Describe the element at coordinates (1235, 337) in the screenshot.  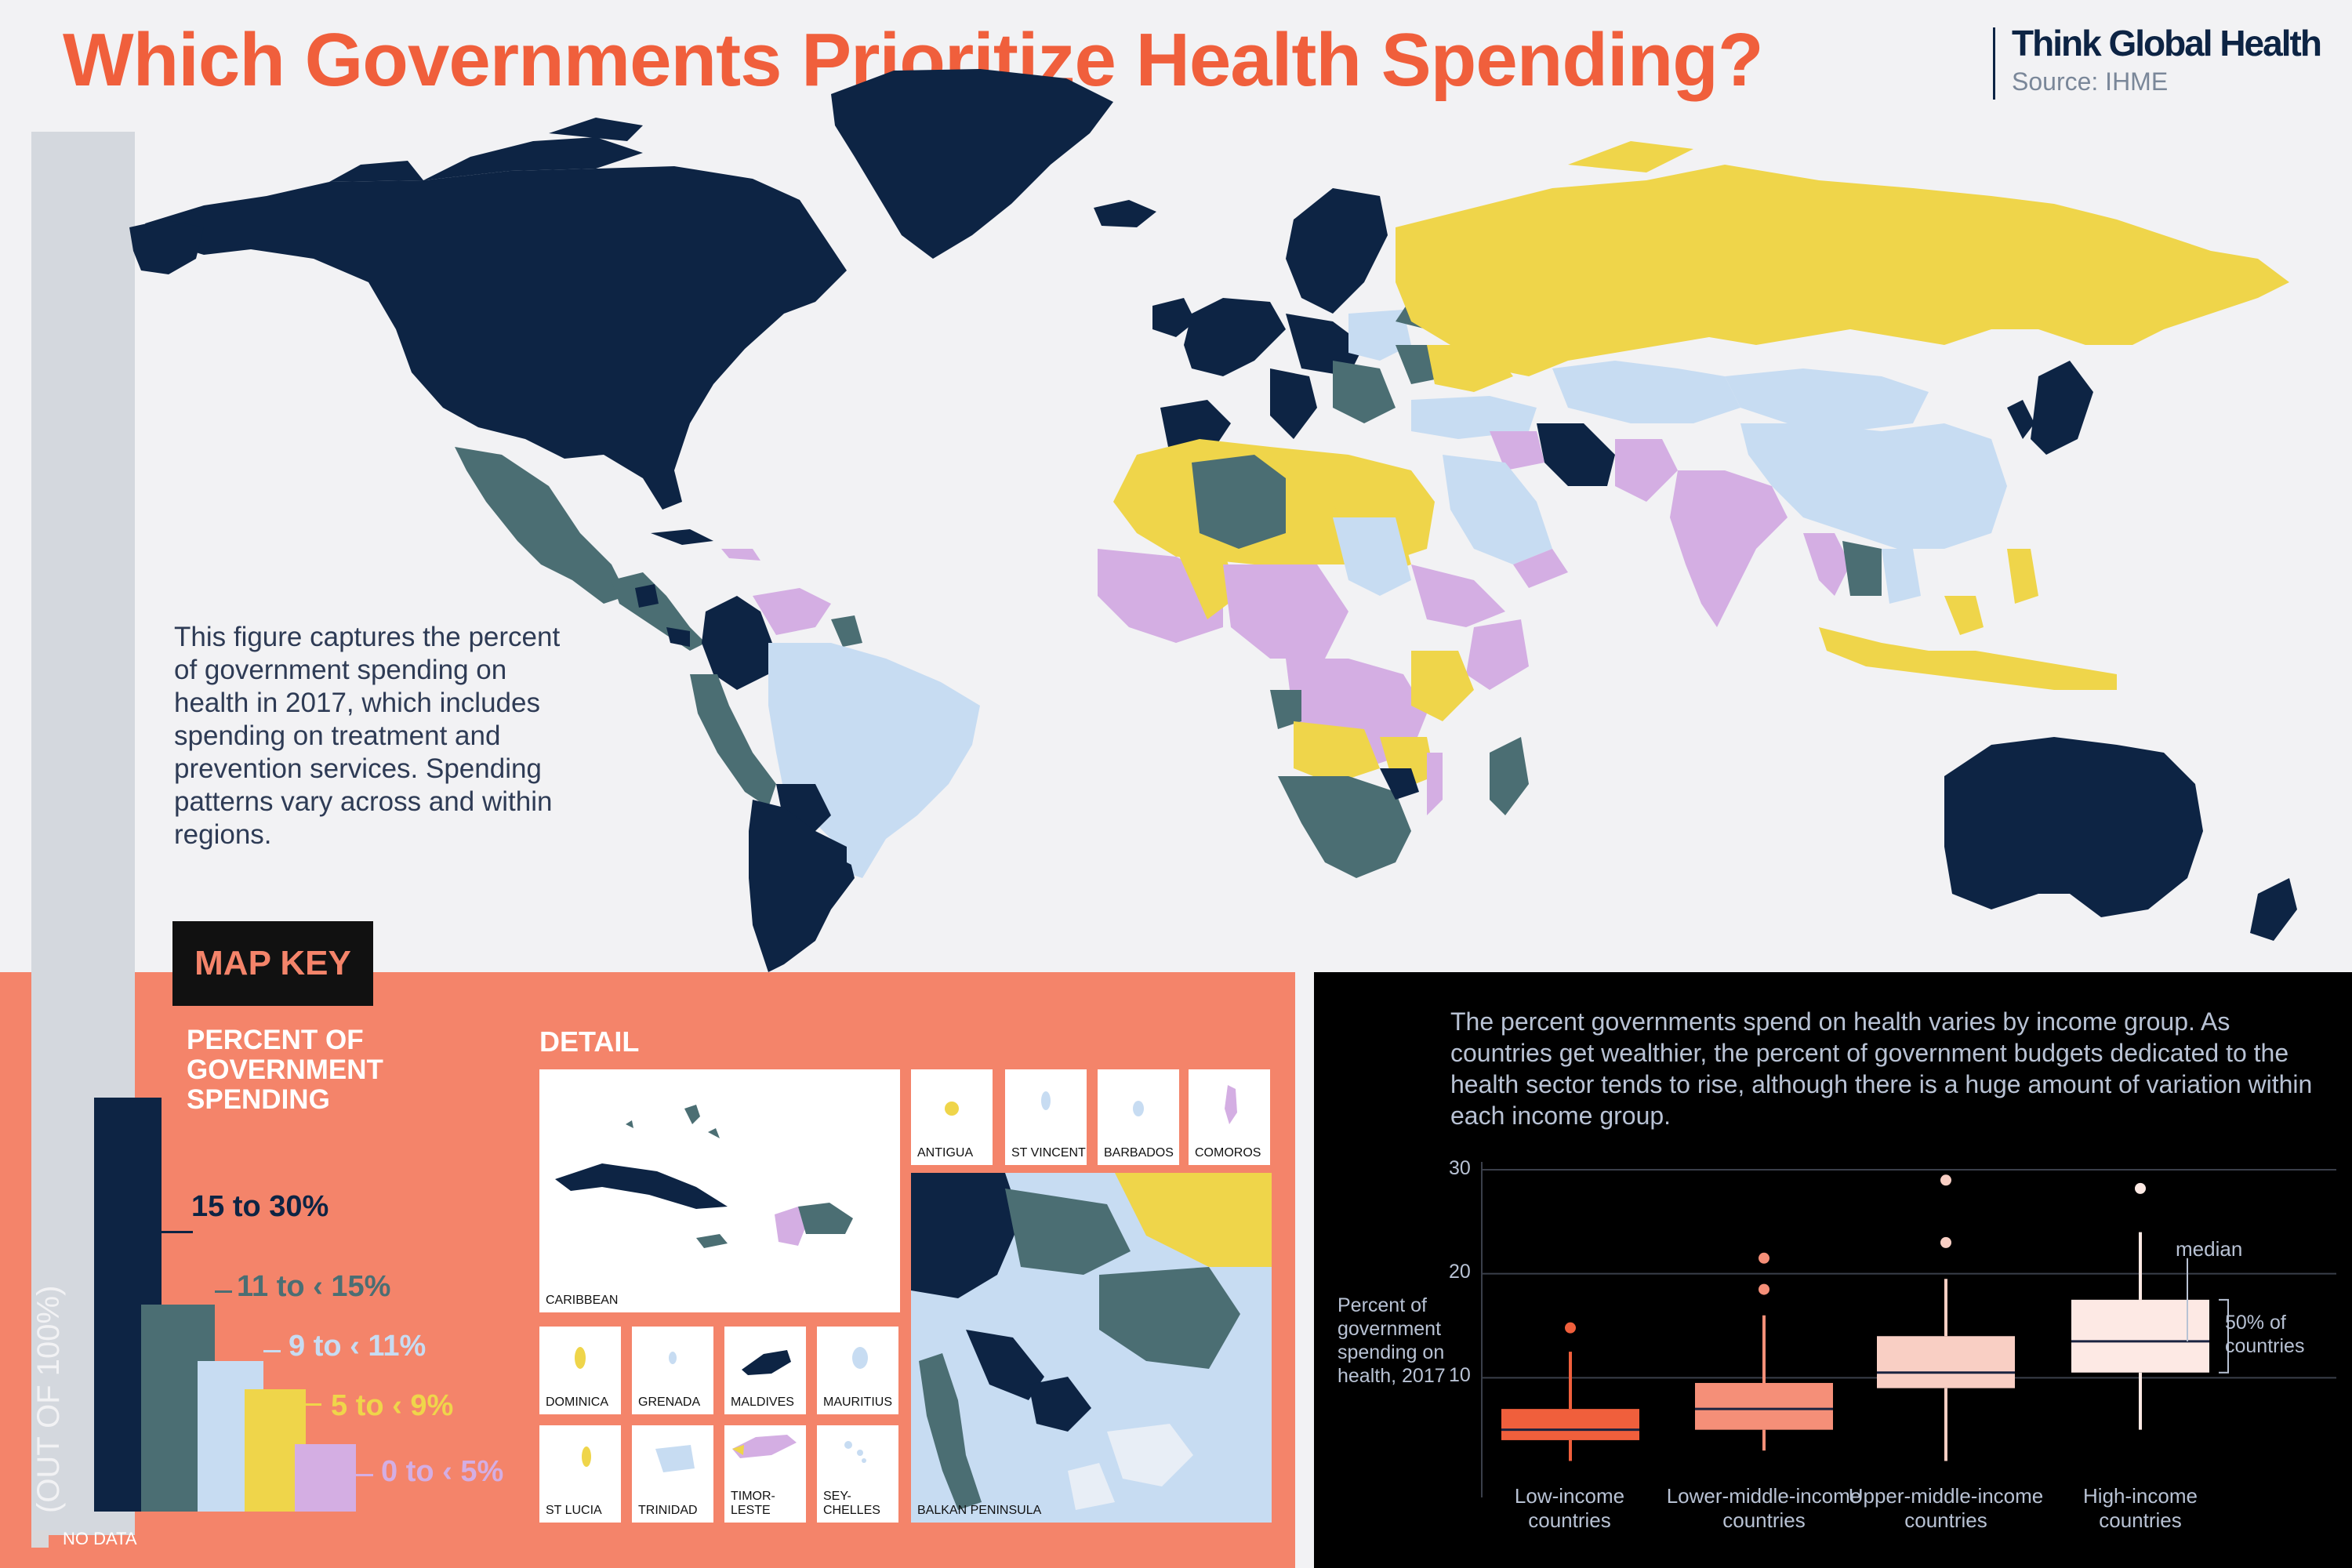
I see `country-western-europe` at that location.